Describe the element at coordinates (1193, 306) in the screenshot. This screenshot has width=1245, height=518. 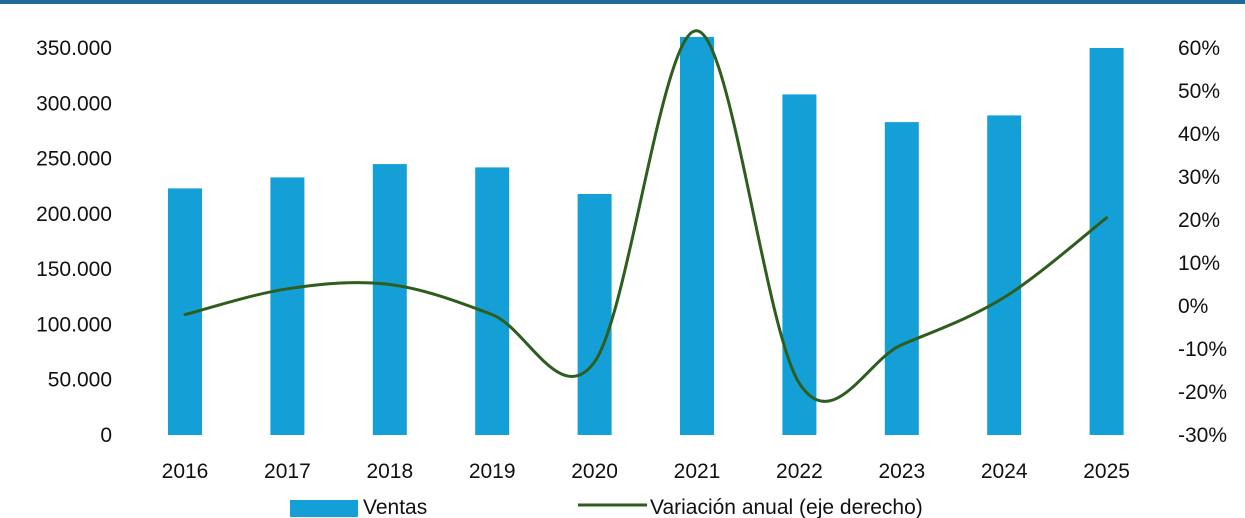
I see `right-tick-label: 0%` at that location.